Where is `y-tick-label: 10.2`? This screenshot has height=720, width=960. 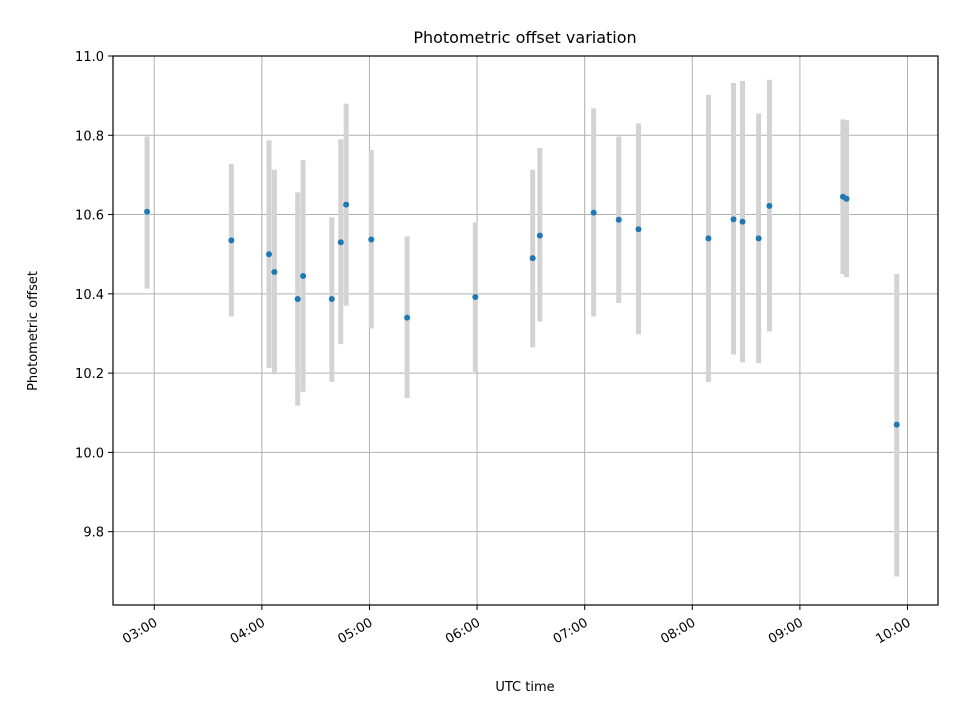
y-tick-label: 10.2 is located at coordinates (89, 374).